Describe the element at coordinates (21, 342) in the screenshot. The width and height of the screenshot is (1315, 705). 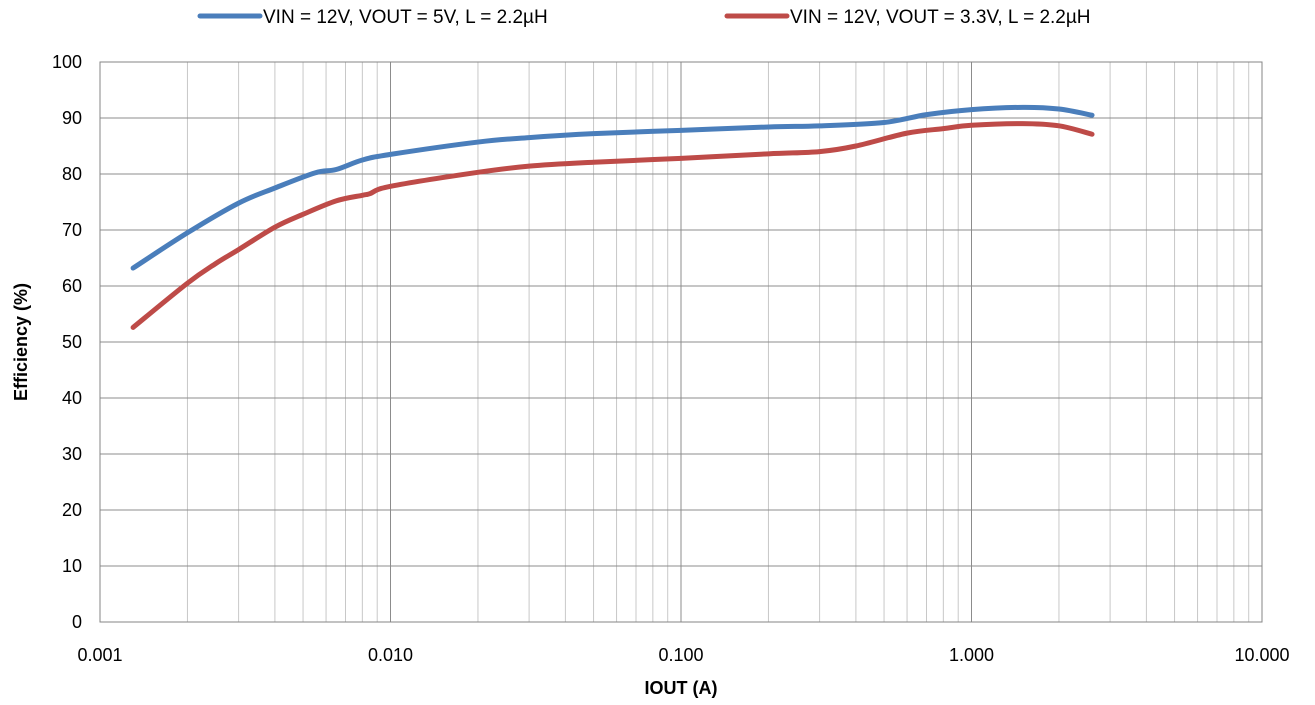
I see `y-axis-title: Efficiency (%)` at that location.